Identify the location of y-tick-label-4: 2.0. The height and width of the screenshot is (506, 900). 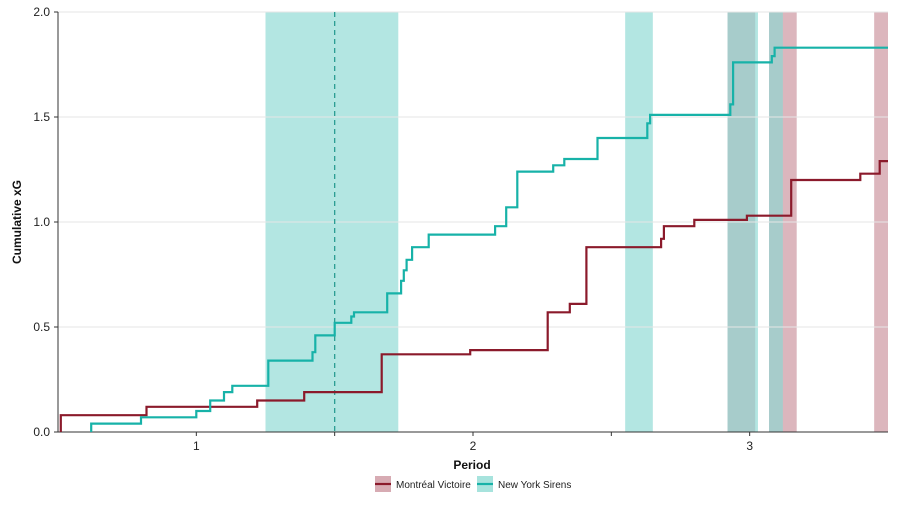
(41, 12).